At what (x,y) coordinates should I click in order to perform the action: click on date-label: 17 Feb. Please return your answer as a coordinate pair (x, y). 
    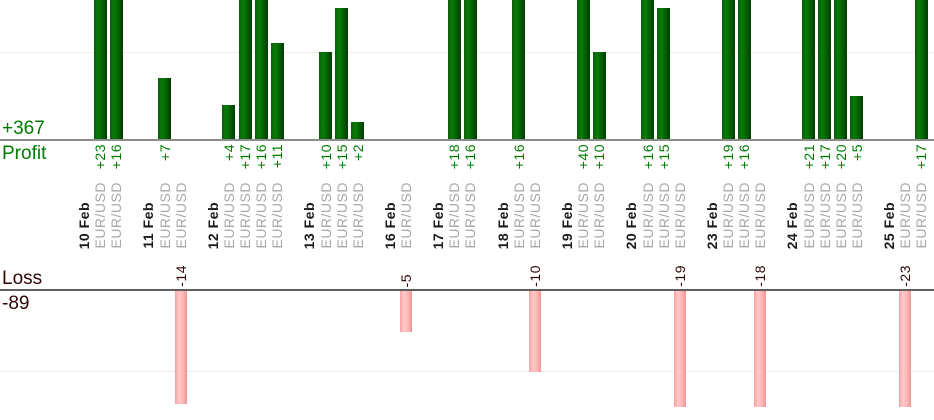
    Looking at the image, I should click on (438, 225).